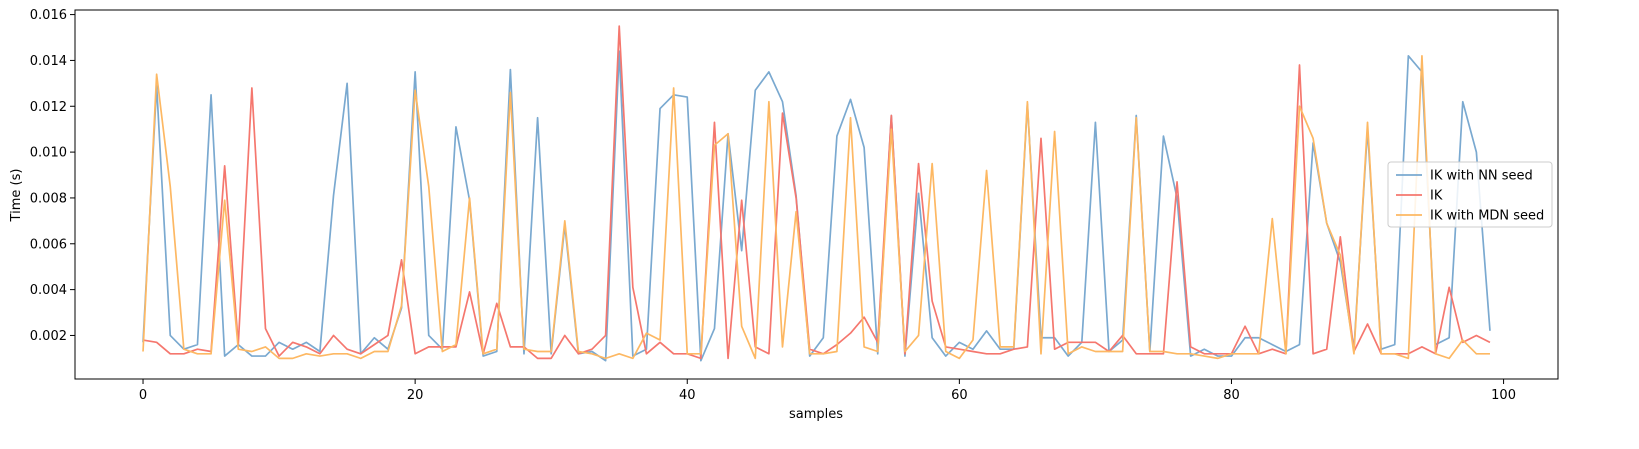 Image resolution: width=1639 pixels, height=449 pixels. What do you see at coordinates (16, 196) in the screenshot?
I see `y-axis-title: Time (s)` at bounding box center [16, 196].